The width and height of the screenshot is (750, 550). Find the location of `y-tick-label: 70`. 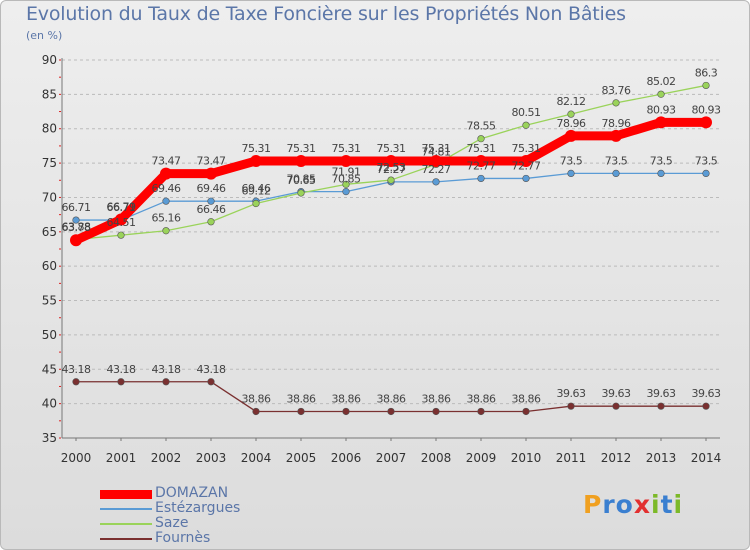

y-tick-label: 70 is located at coordinates (49, 197).